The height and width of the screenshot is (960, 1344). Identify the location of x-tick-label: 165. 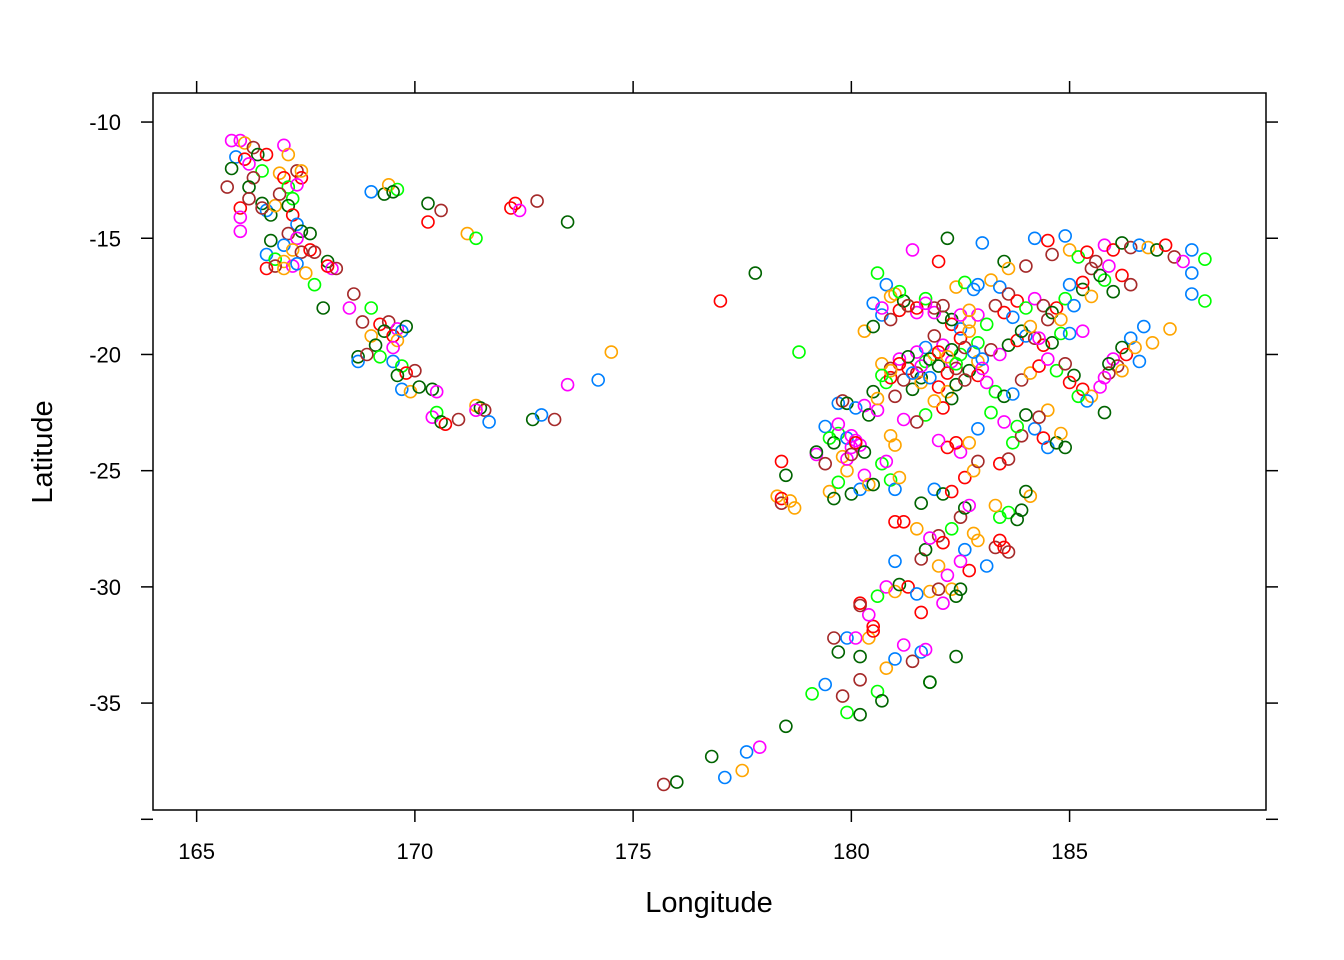
(196, 851).